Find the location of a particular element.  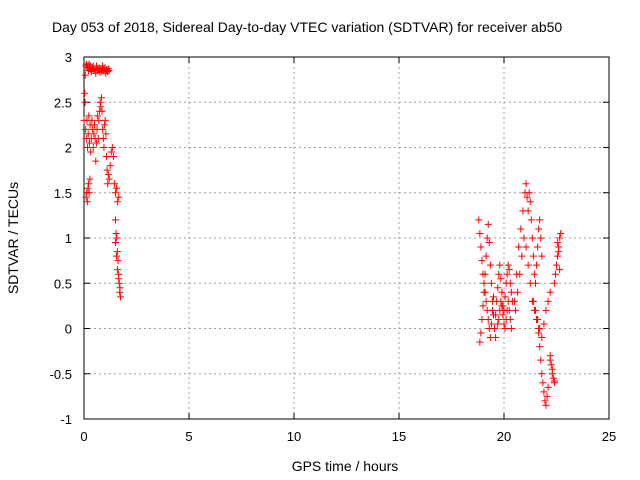

y-tick-label: 0 is located at coordinates (68, 329).